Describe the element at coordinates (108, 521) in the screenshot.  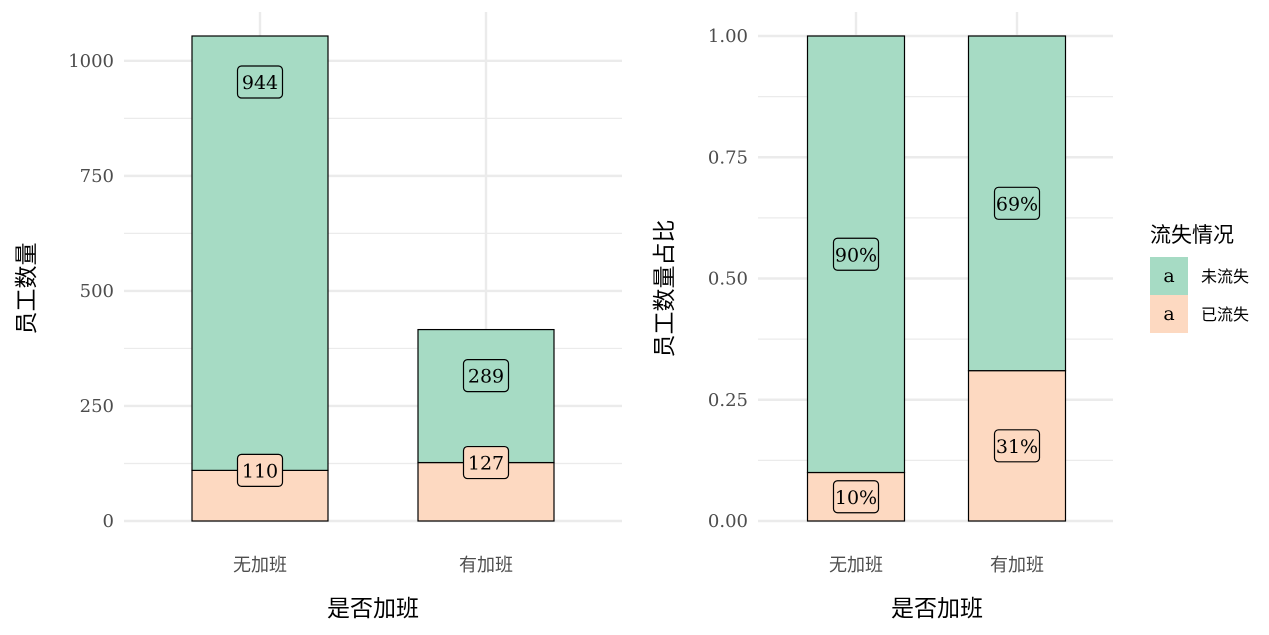
I see `count-y-tick-label: 0` at that location.